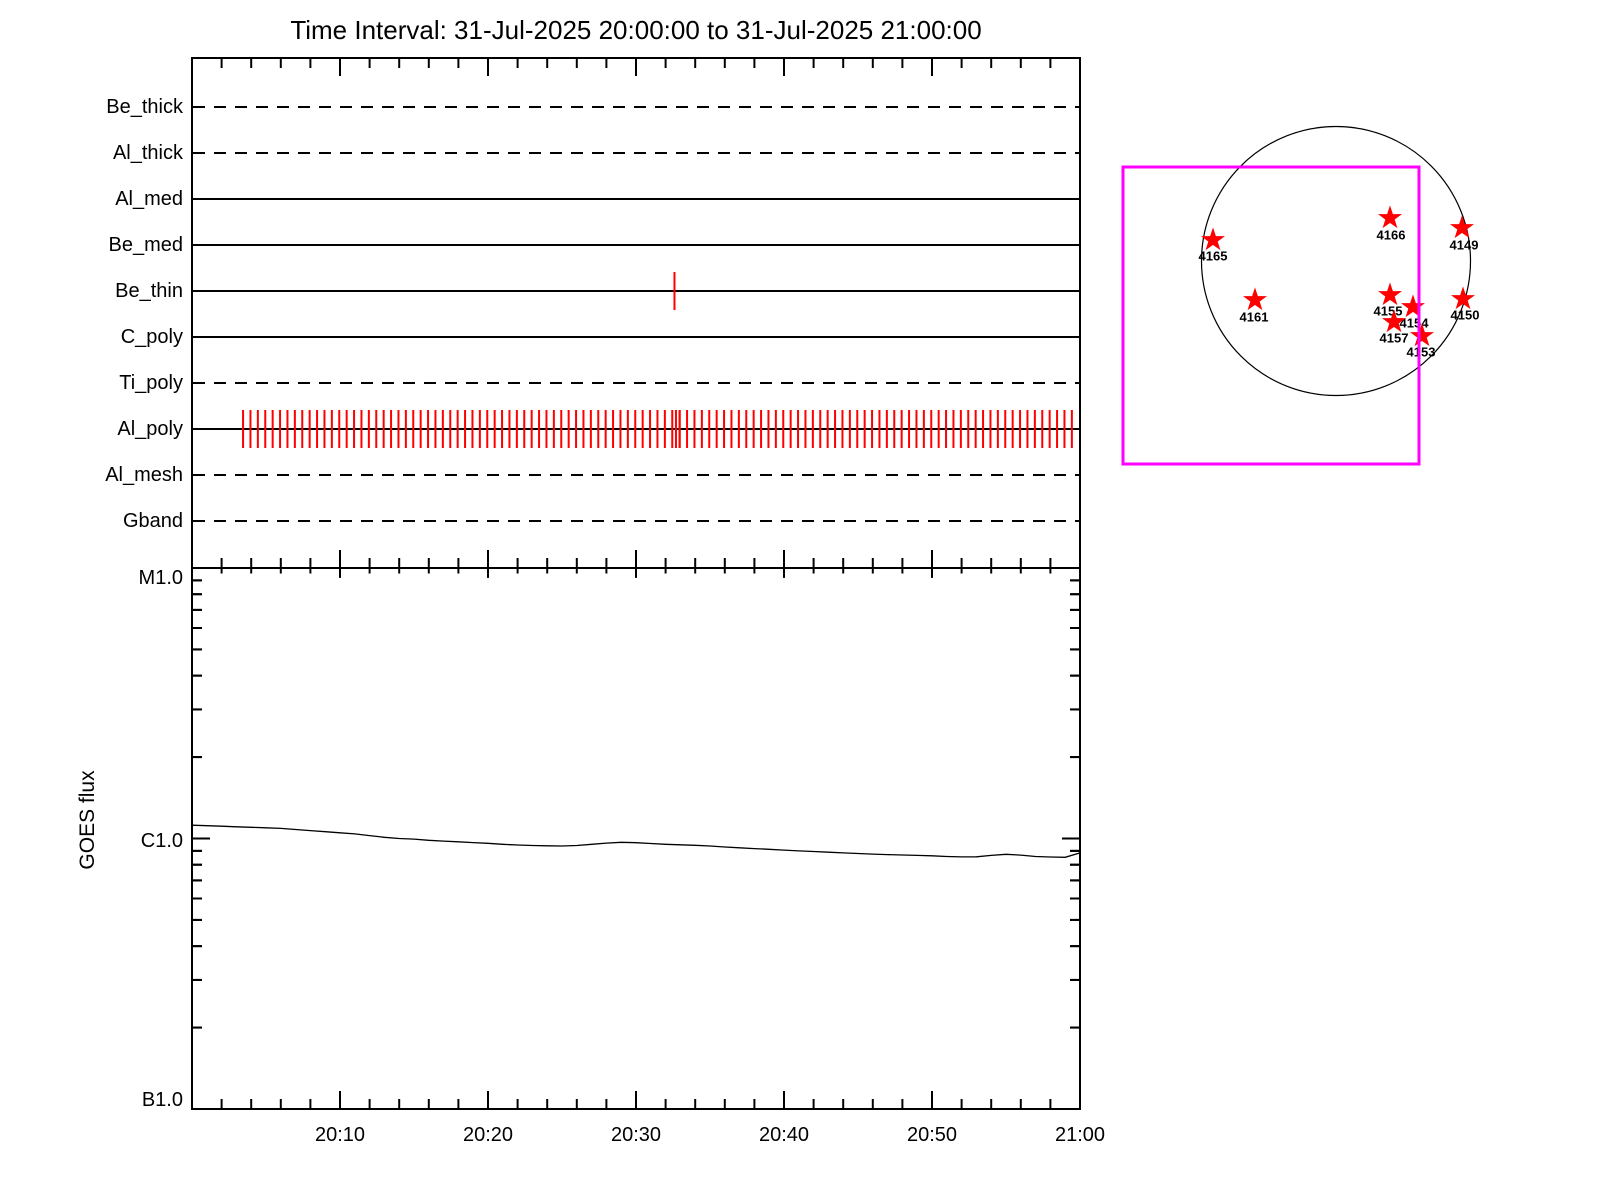 The width and height of the screenshot is (1600, 1200). What do you see at coordinates (149, 199) in the screenshot?
I see `channel-label-Al_med: Al_med` at bounding box center [149, 199].